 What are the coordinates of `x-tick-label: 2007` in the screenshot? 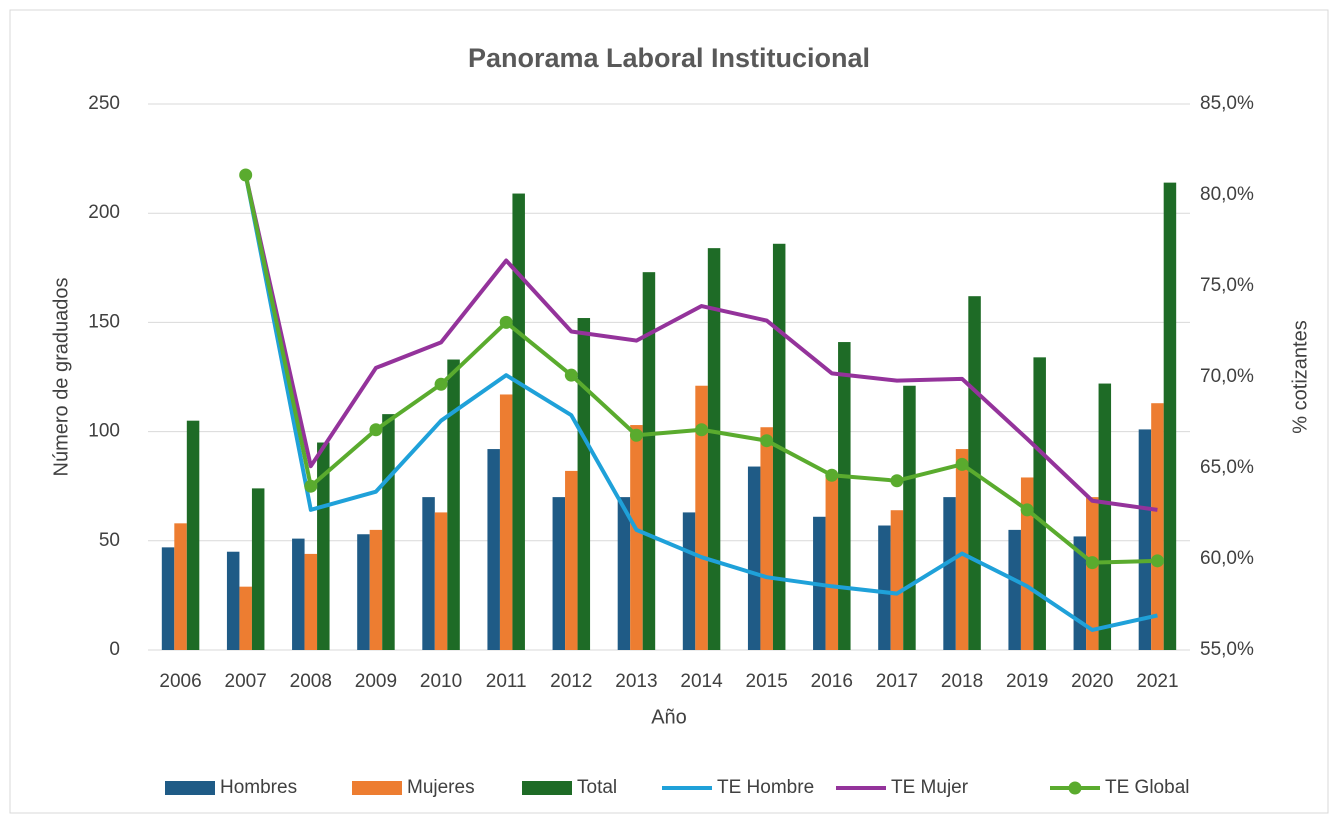 It's located at (246, 681).